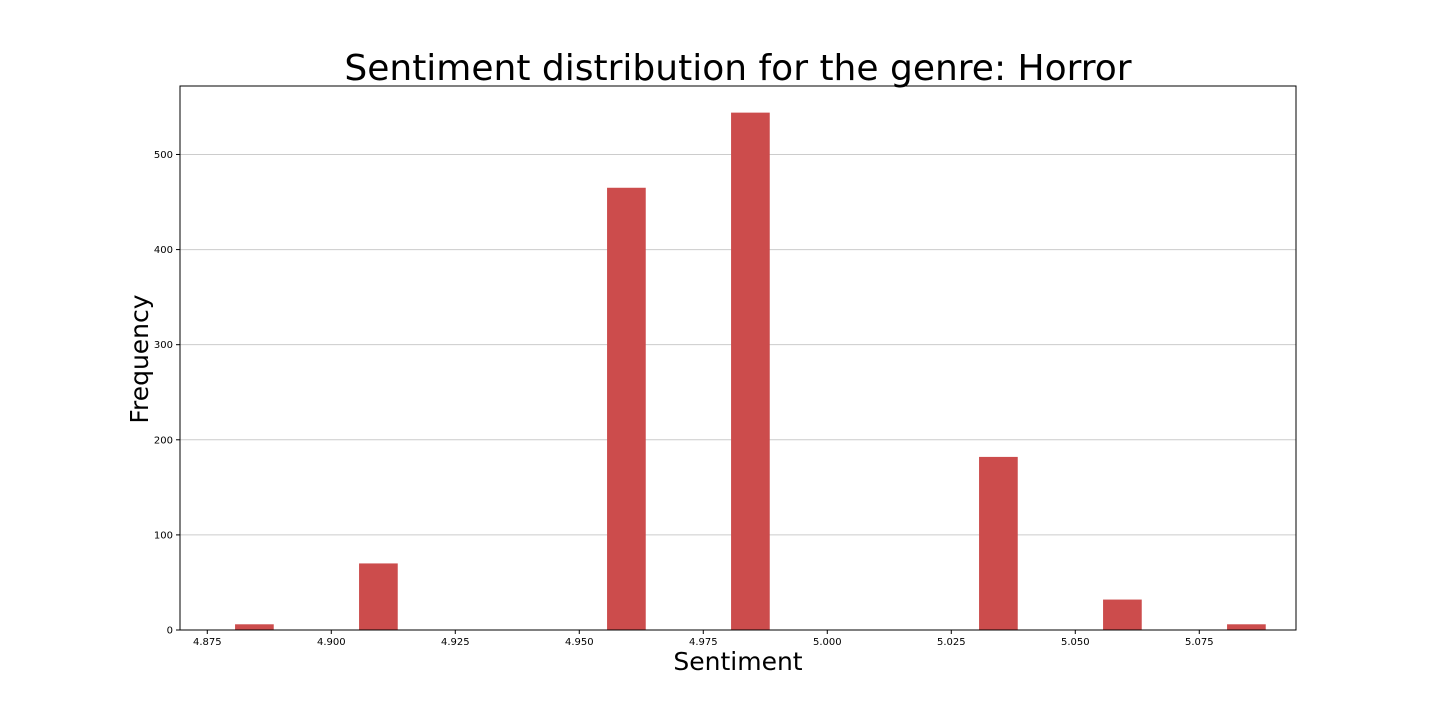 This screenshot has width=1440, height=720. I want to click on x-tick-label-0: 4.875, so click(207, 642).